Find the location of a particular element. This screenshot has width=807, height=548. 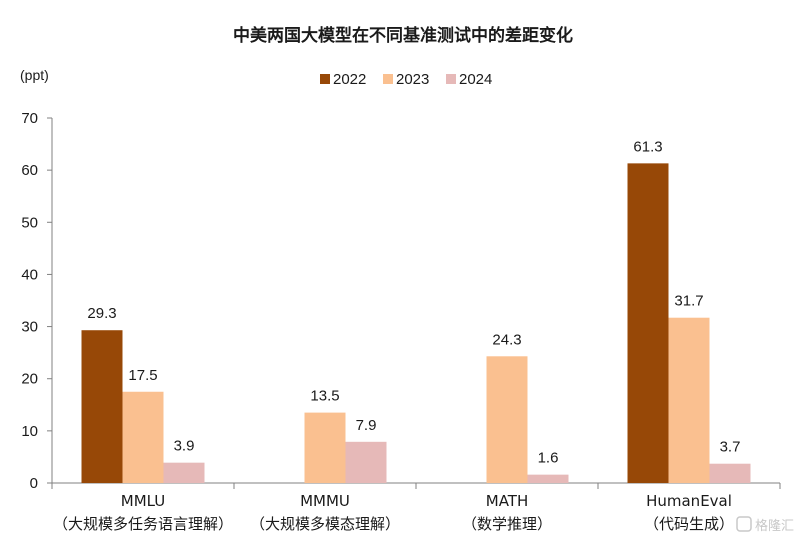

y-tick-label: 30 is located at coordinates (29, 327).